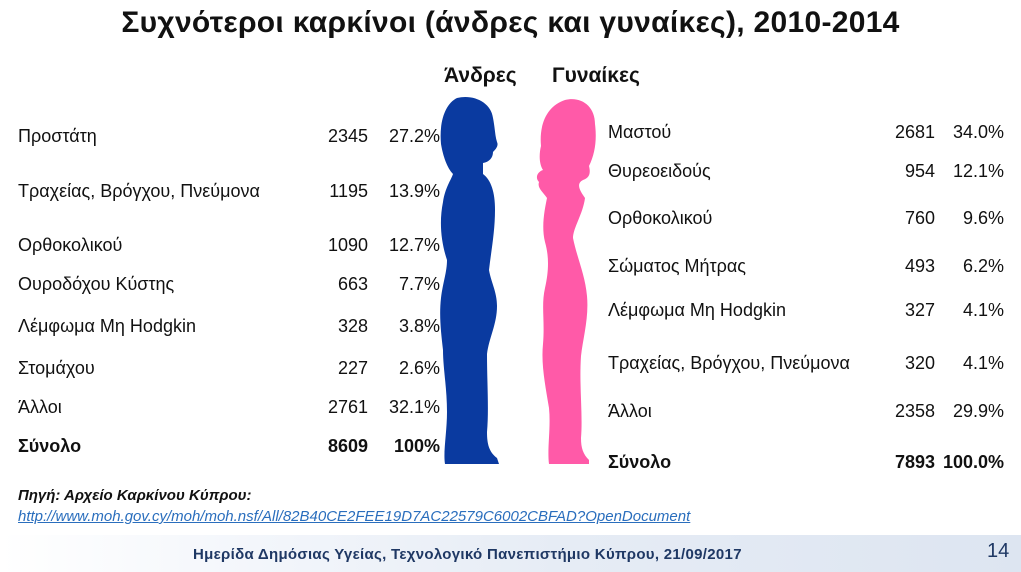 This screenshot has height=572, width=1021. Describe the element at coordinates (919, 363) in the screenshot. I see `case-count: 320` at that location.